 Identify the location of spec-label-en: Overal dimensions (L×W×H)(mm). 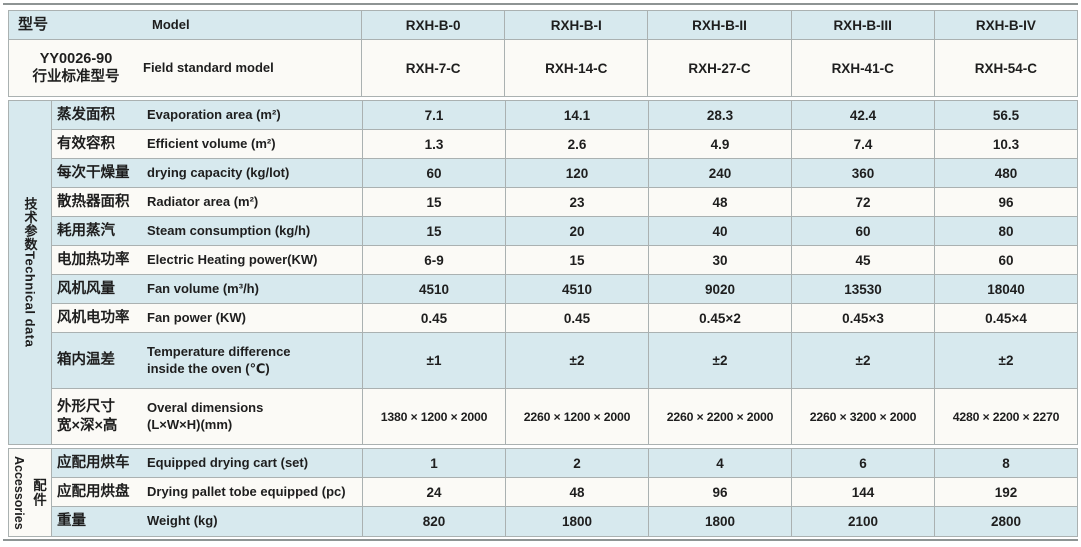
(205, 415).